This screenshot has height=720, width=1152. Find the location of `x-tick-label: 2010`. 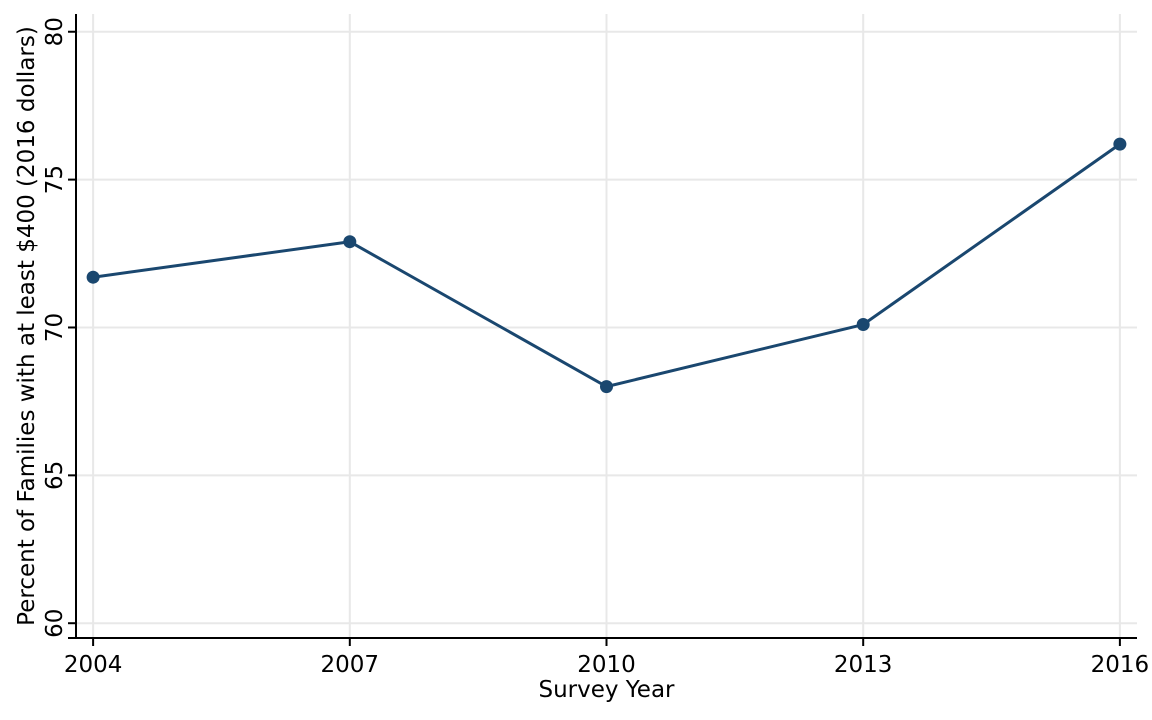

x-tick-label: 2010 is located at coordinates (606, 665).